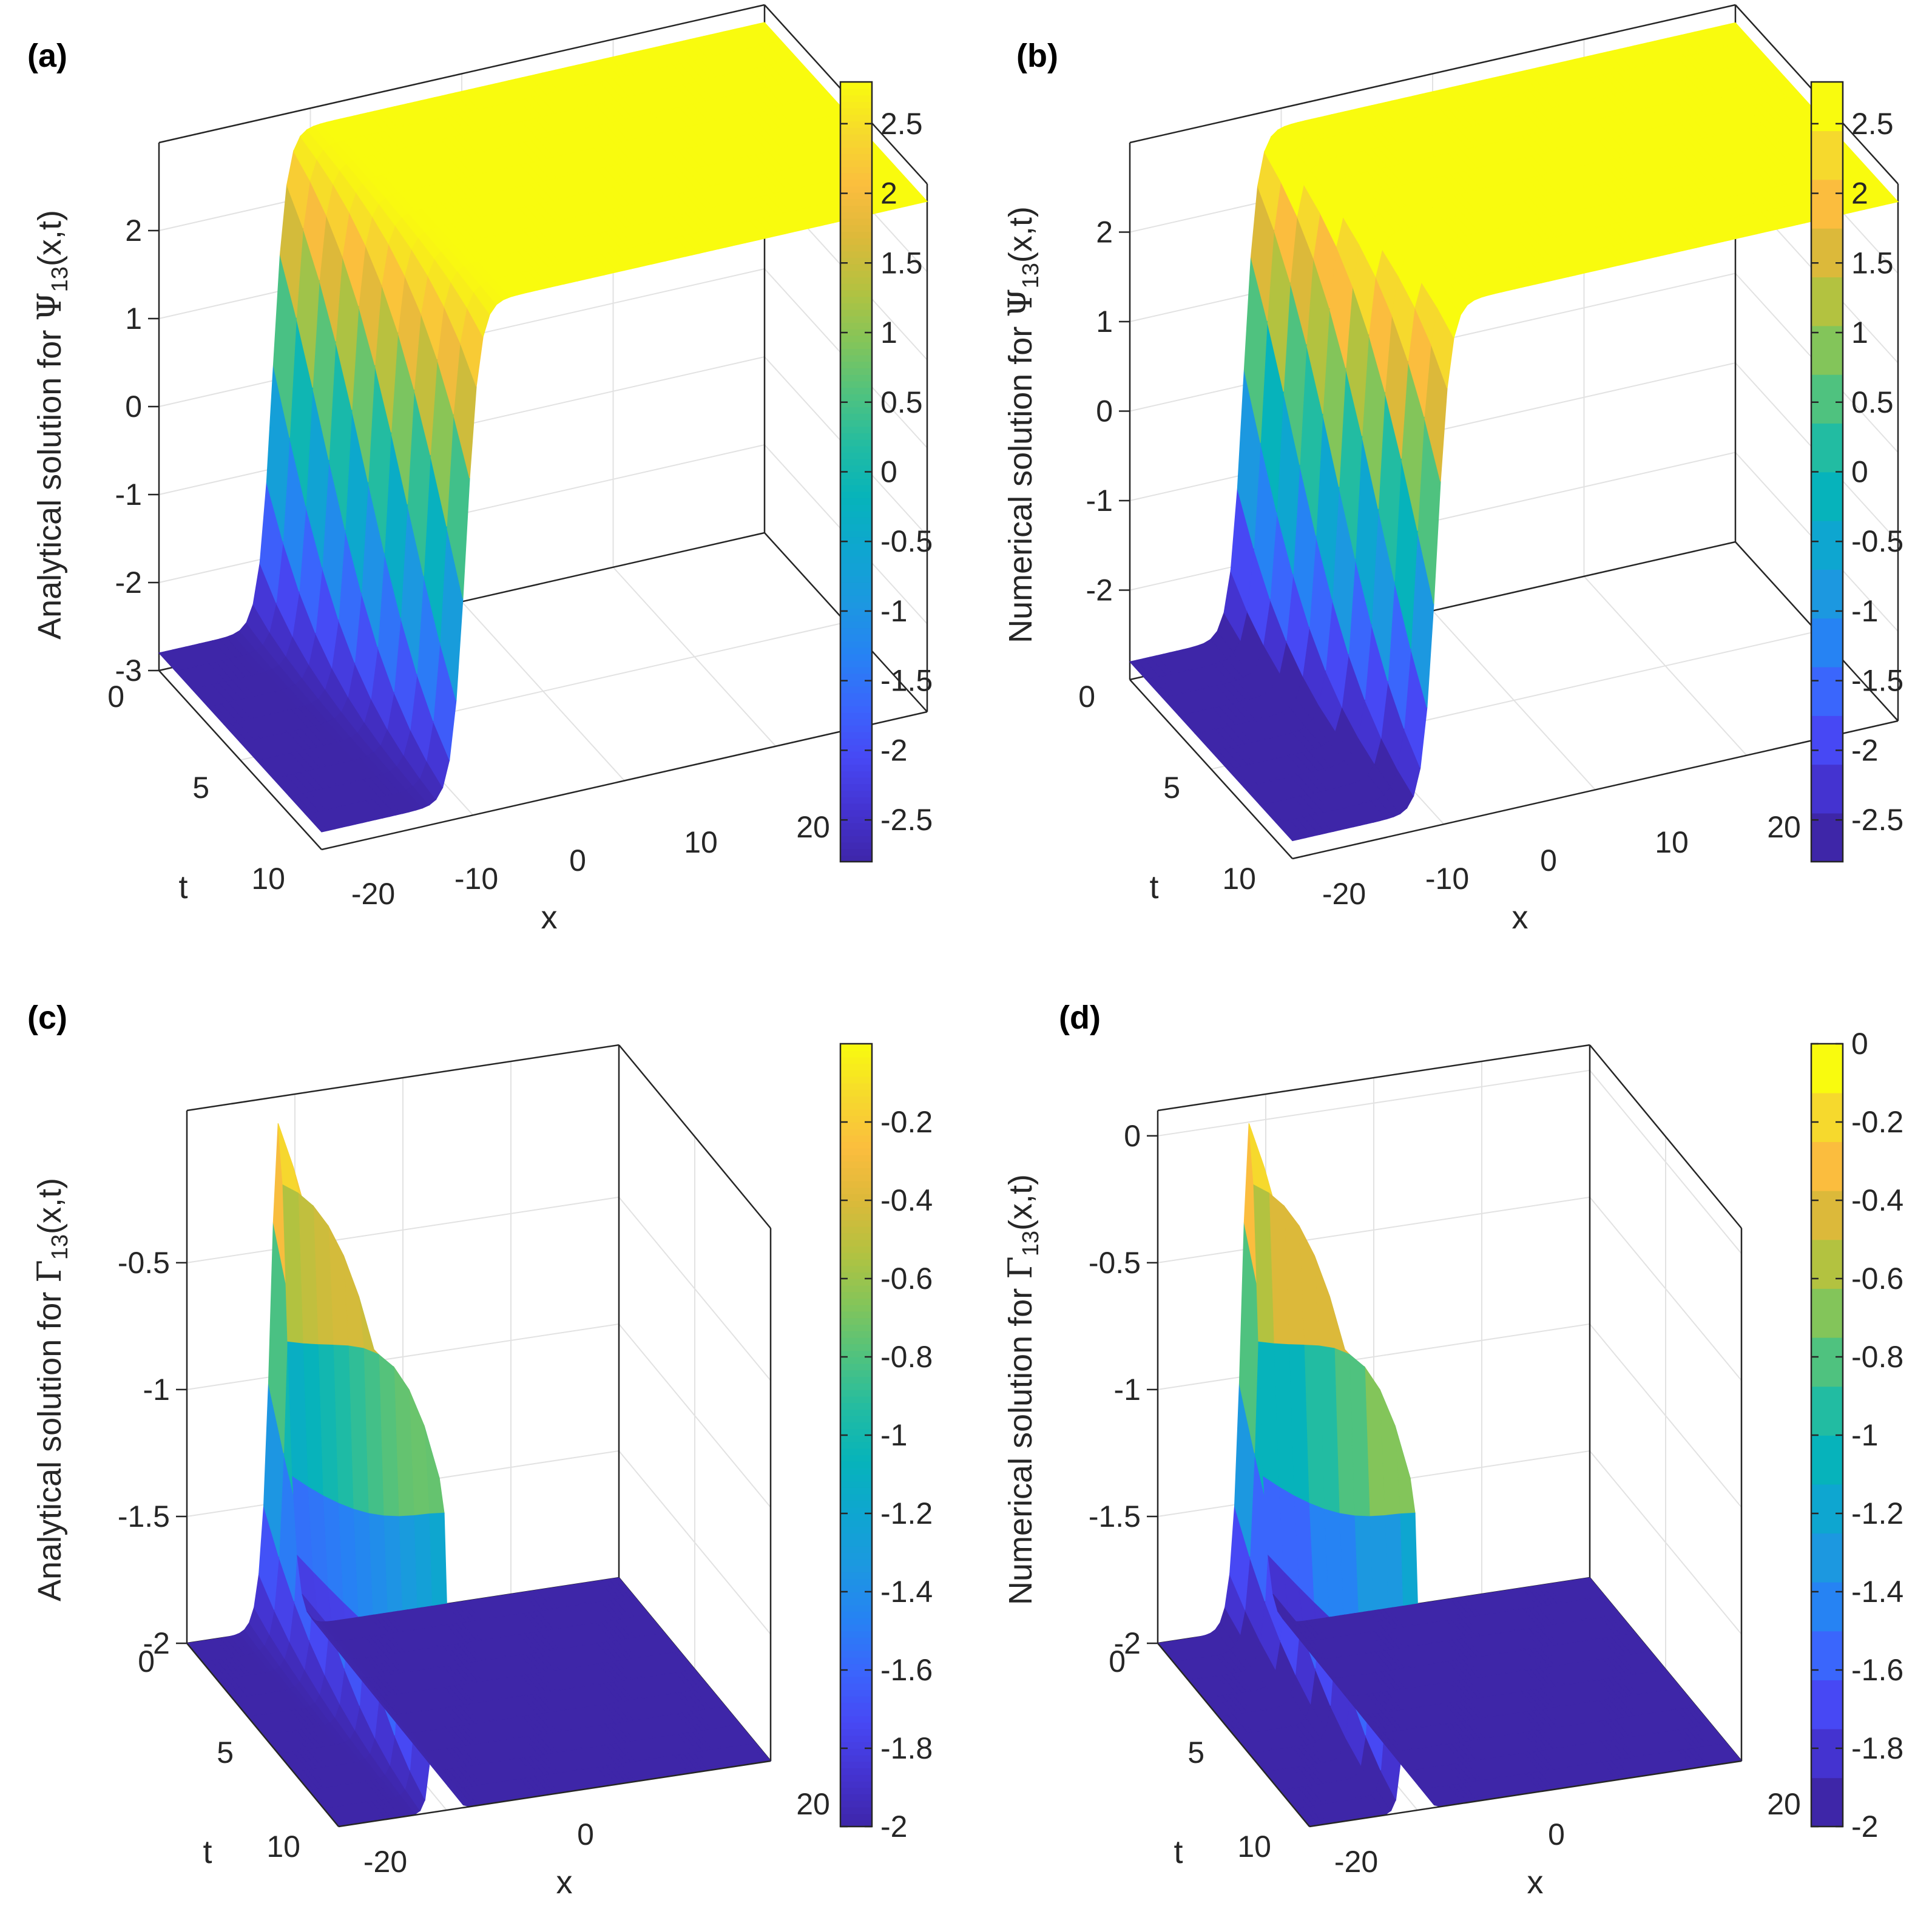 The image size is (1932, 1920). I want to click on box-edge, so click(1432, 74).